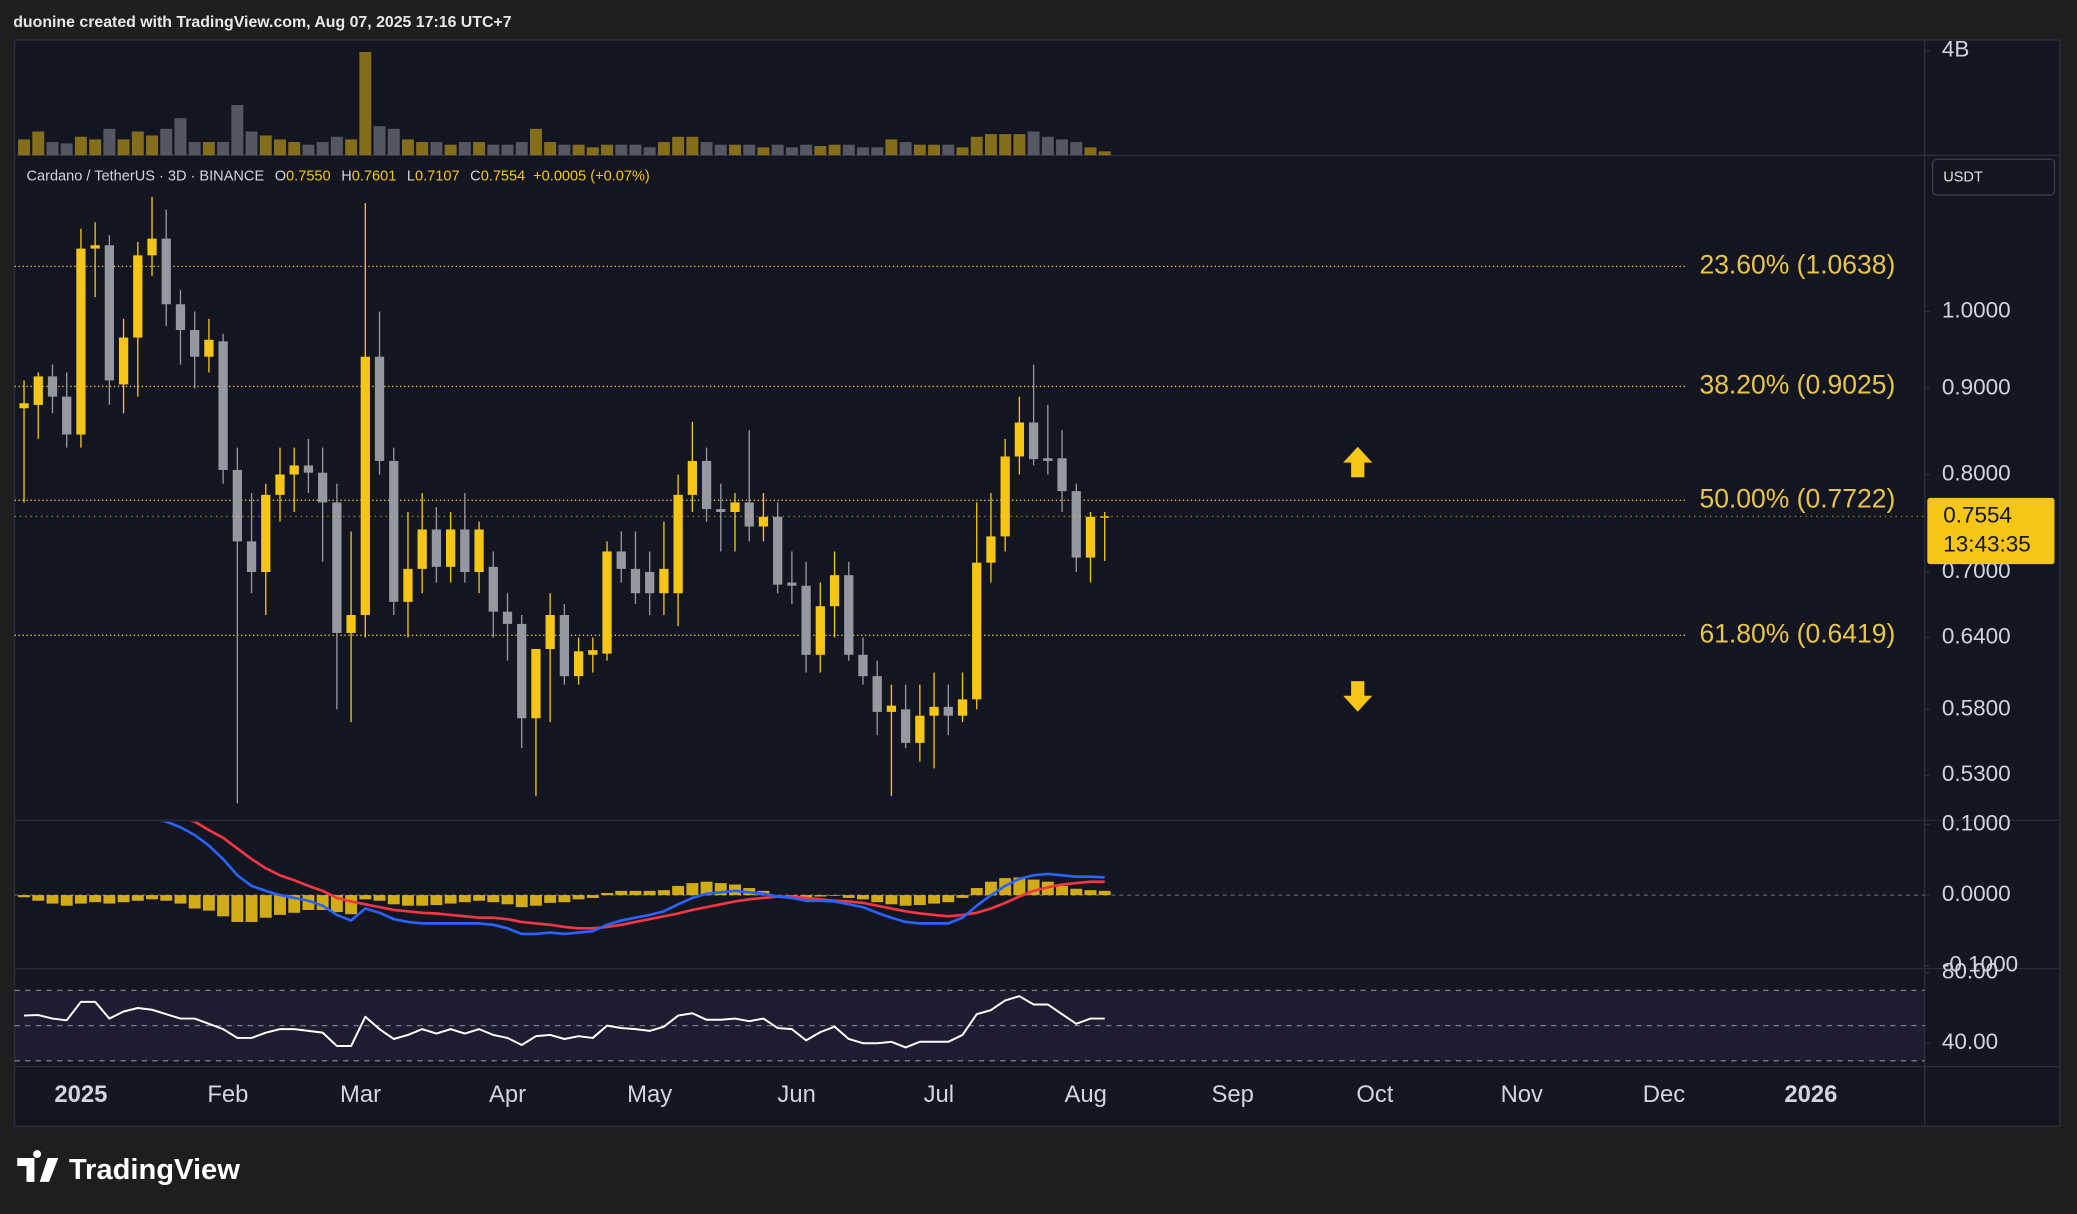 This screenshot has width=2077, height=1214. Describe the element at coordinates (564, 1022) in the screenshot. I see `rsi-line` at that location.